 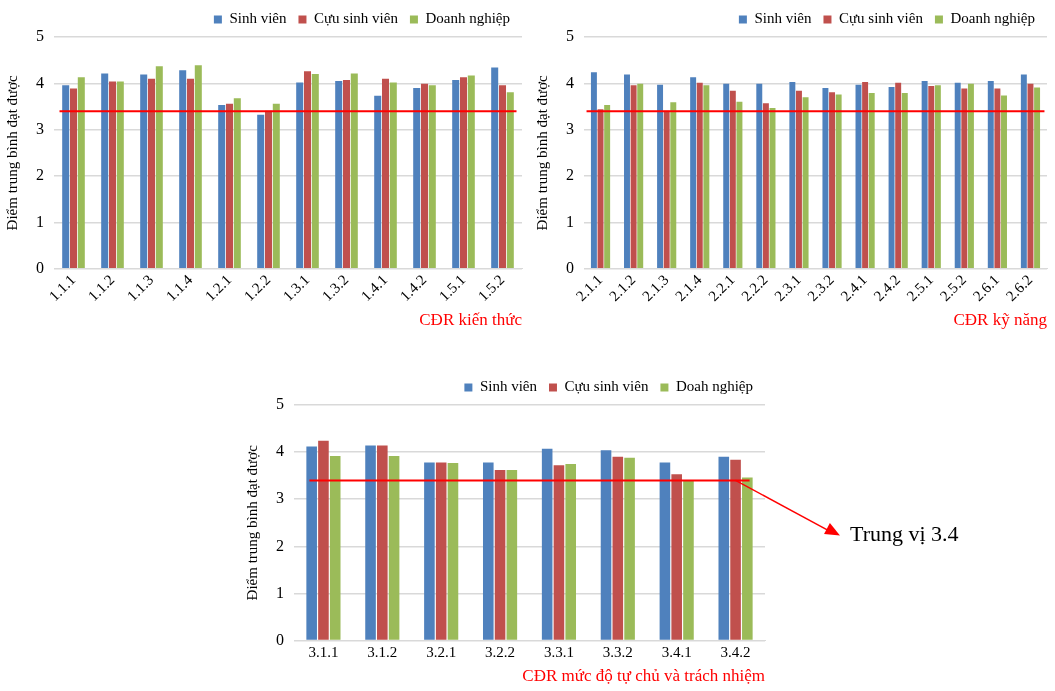 What do you see at coordinates (382, 651) in the screenshot?
I see `x-tick-label: 3.1.2` at bounding box center [382, 651].